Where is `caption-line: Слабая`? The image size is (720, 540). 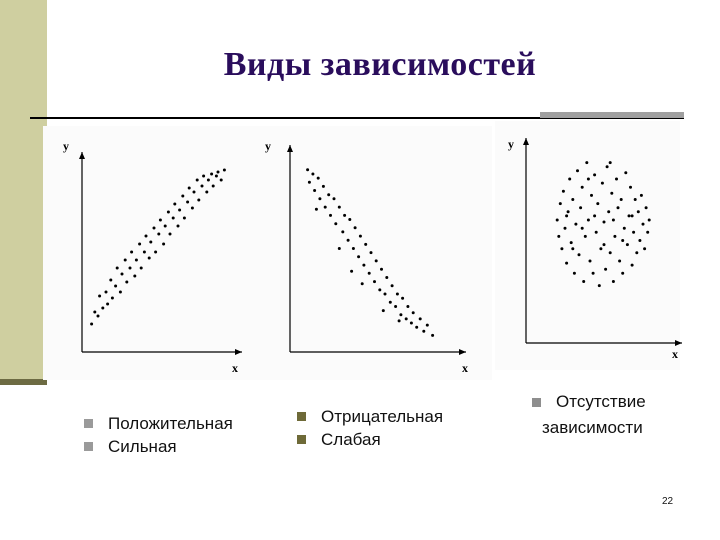
caption-line: Слабая is located at coordinates (370, 439).